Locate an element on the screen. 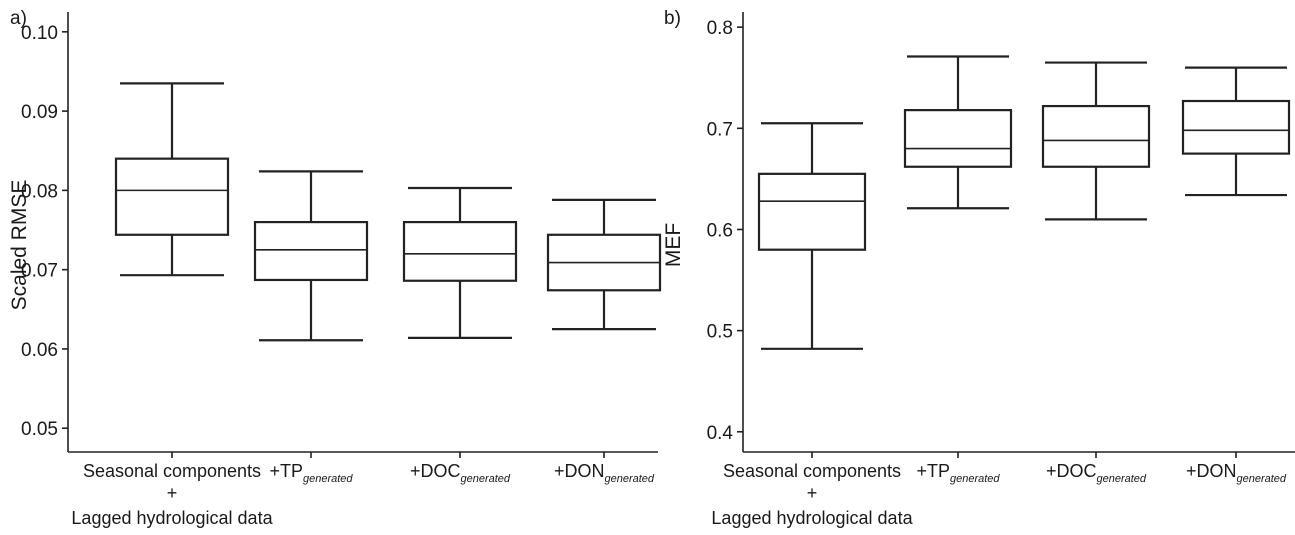 The image size is (1295, 535). y-tick-label: 0.10 is located at coordinates (39, 33).